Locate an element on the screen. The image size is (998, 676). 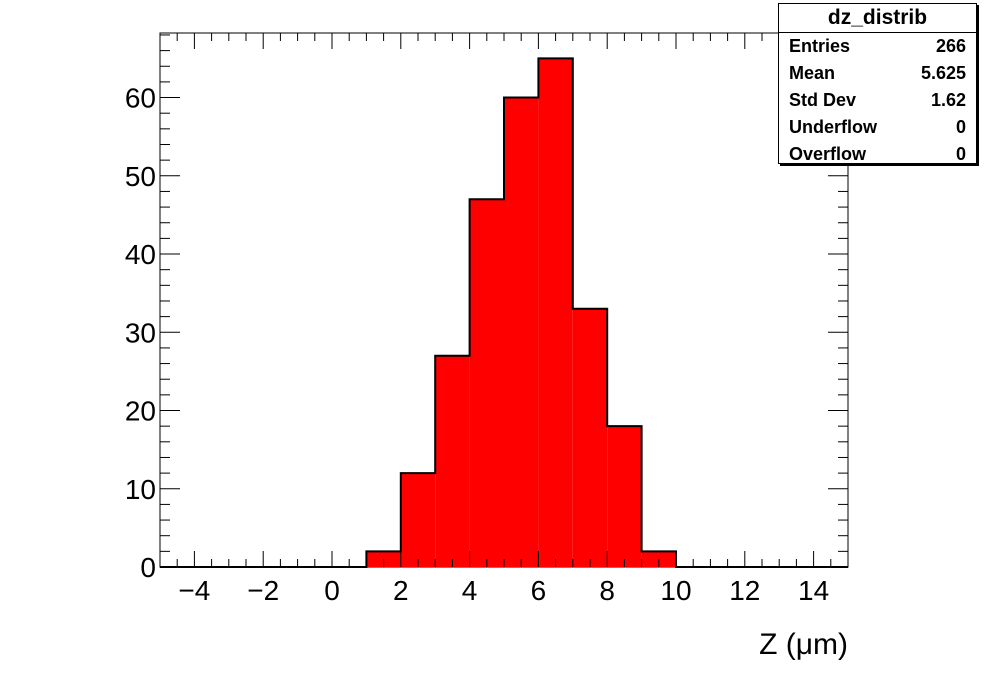
stats-row-value: 1.62 is located at coordinates (948, 100).